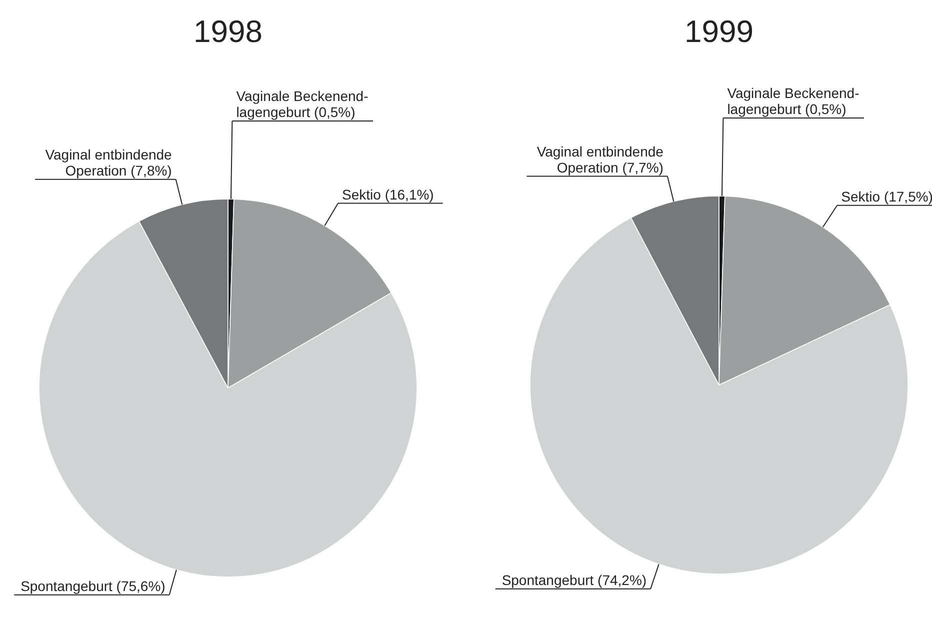 Image resolution: width=932 pixels, height=624 pixels. What do you see at coordinates (108, 162) in the screenshot?
I see `slice-label: Vaginal entbindende Operation (7,8%)` at bounding box center [108, 162].